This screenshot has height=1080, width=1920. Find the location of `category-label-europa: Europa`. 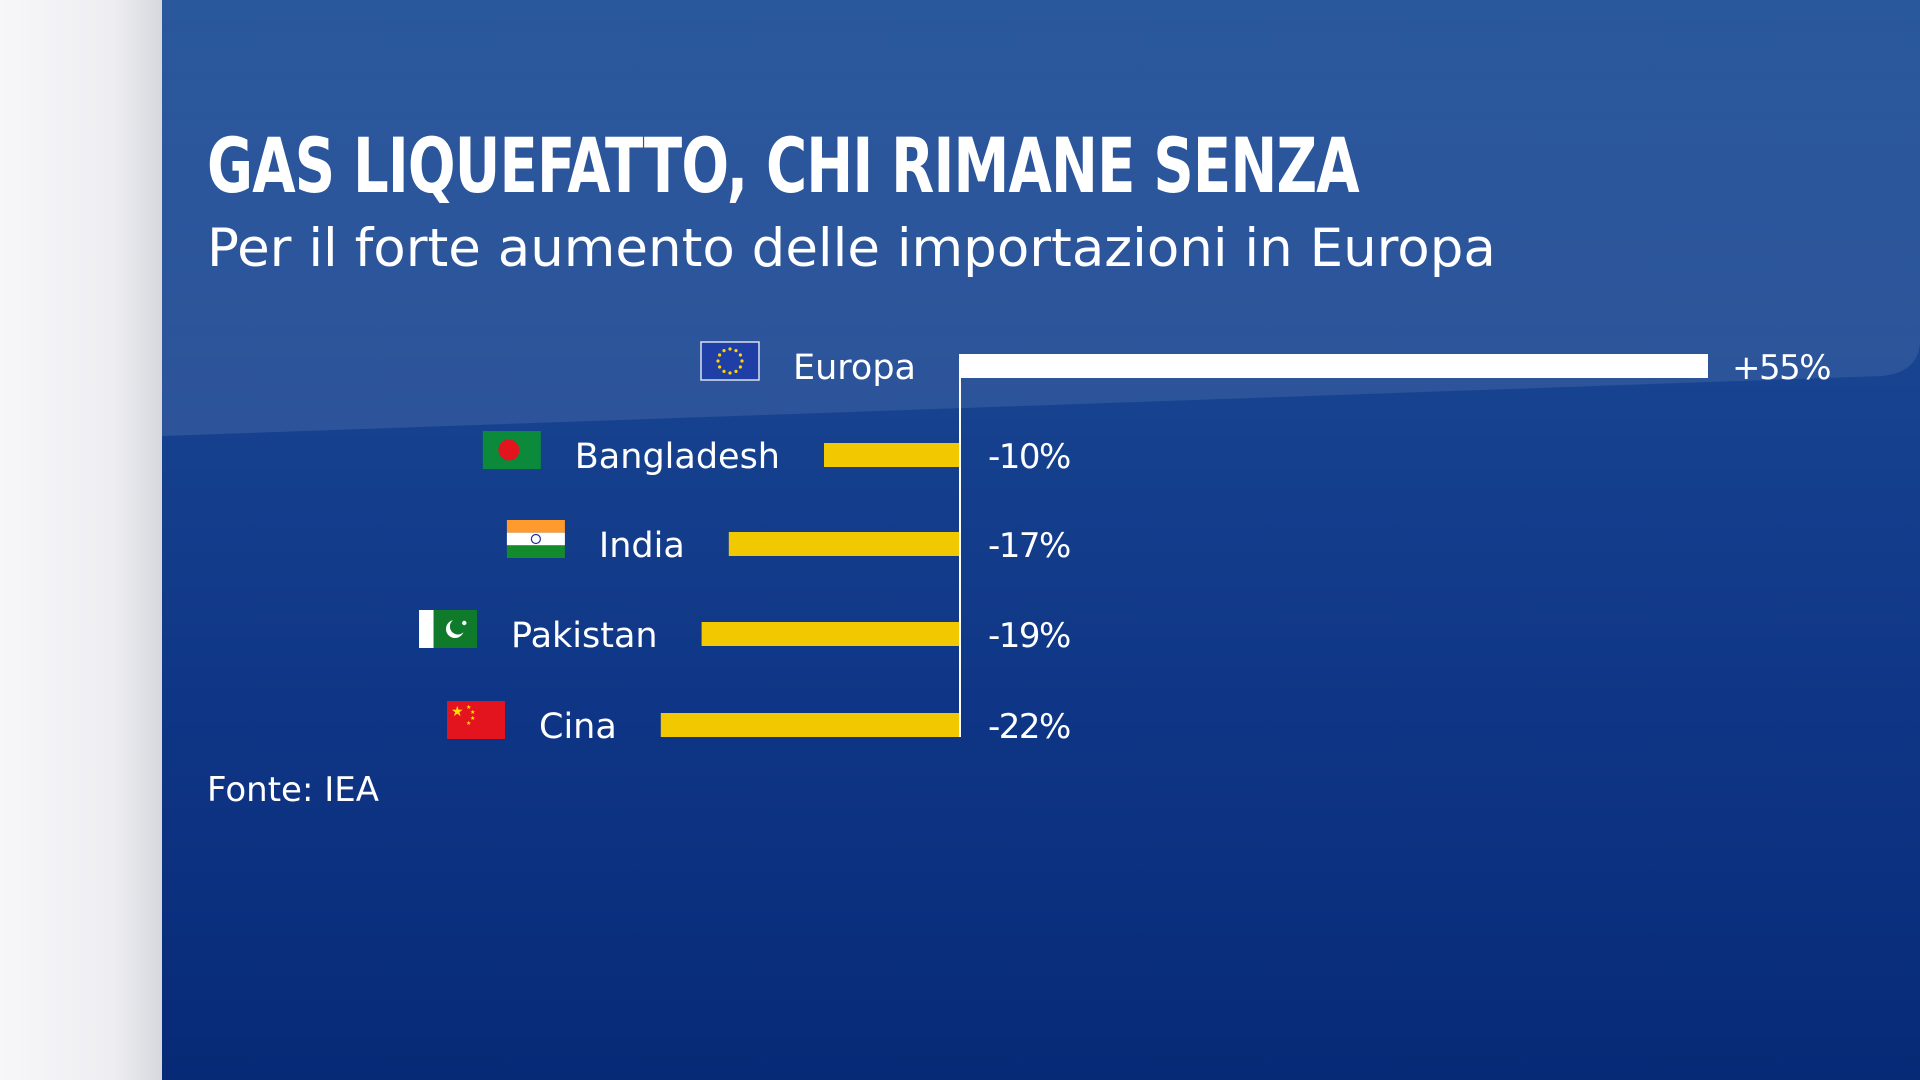

category-label-europa: Europa is located at coordinates (854, 368).